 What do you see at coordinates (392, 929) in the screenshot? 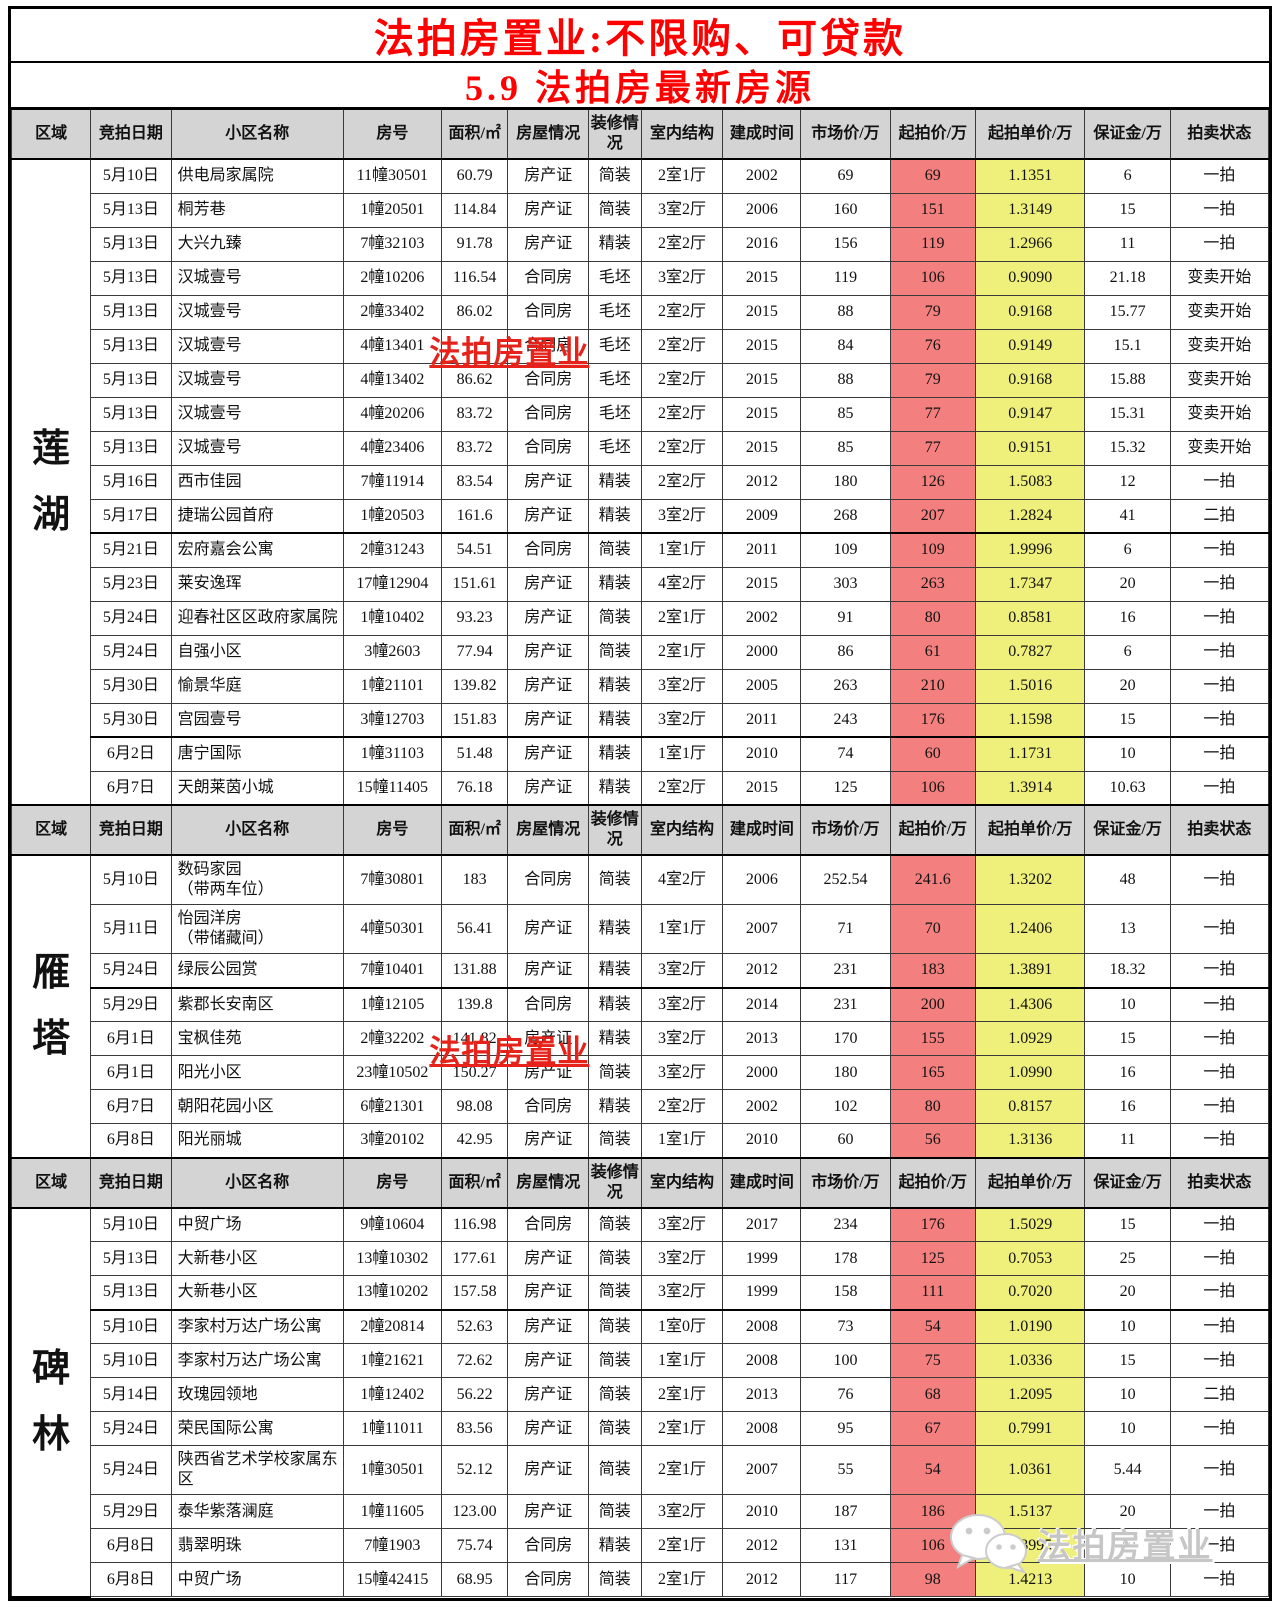
I see `cell-unit-no: 4幢50301` at bounding box center [392, 929].